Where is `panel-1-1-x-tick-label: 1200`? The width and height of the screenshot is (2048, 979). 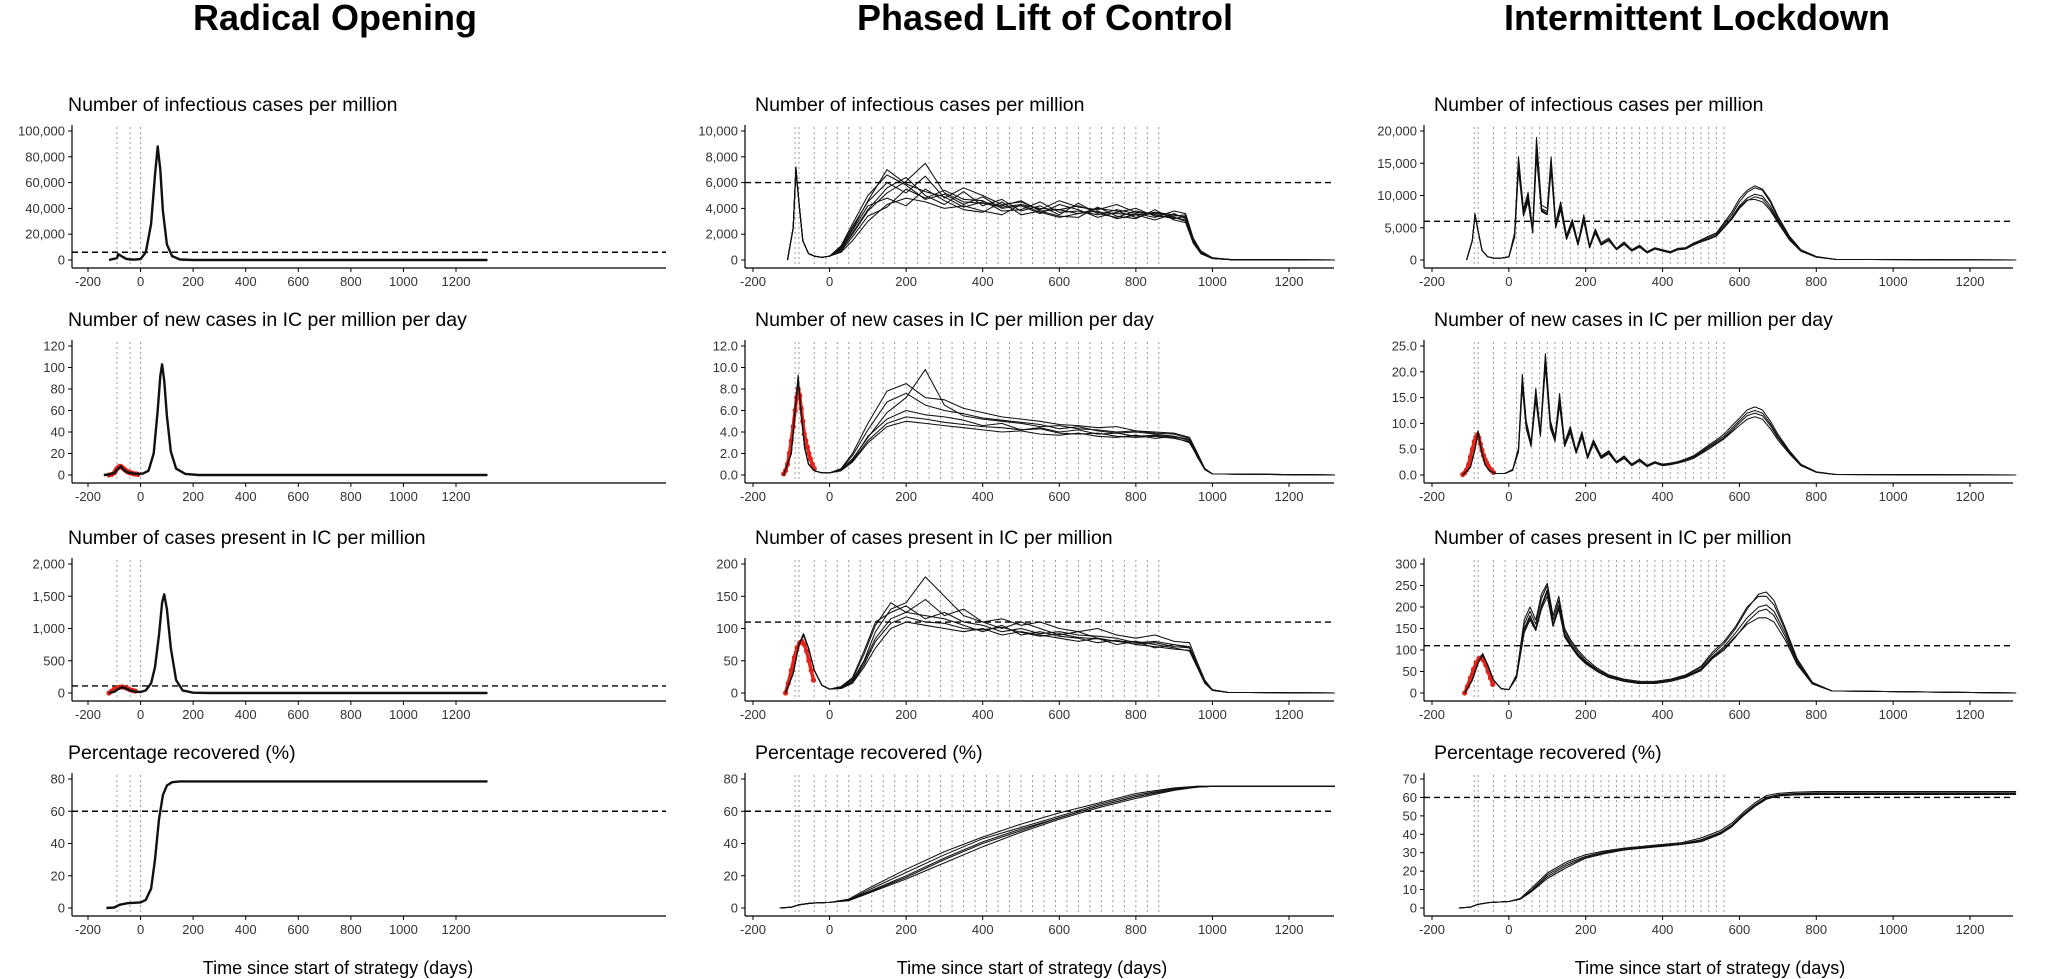 panel-1-1-x-tick-label: 1200 is located at coordinates (456, 281).